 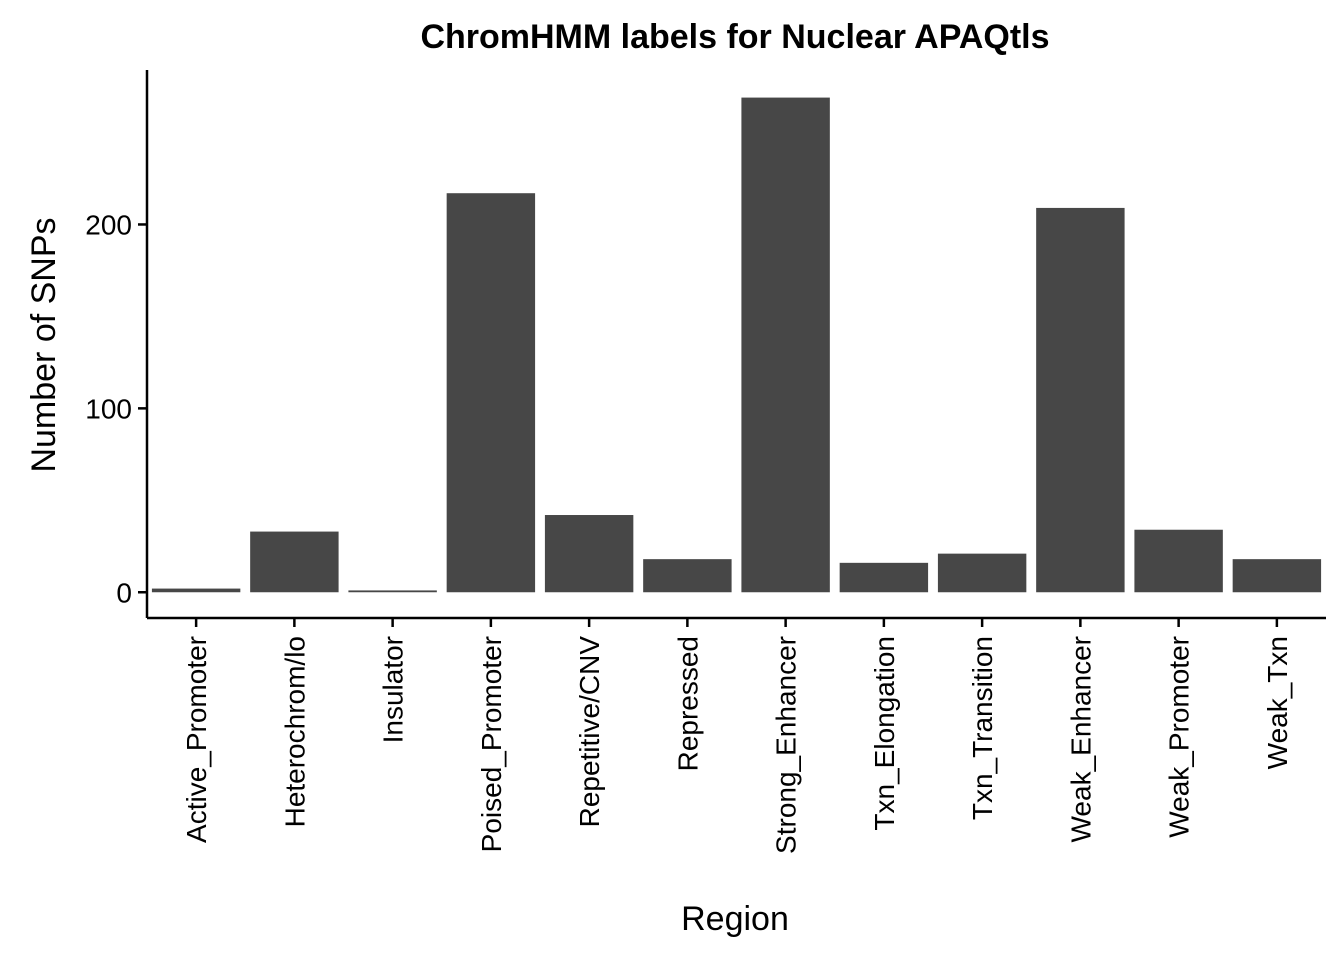 I want to click on y-tick-label: 100, so click(x=108, y=408).